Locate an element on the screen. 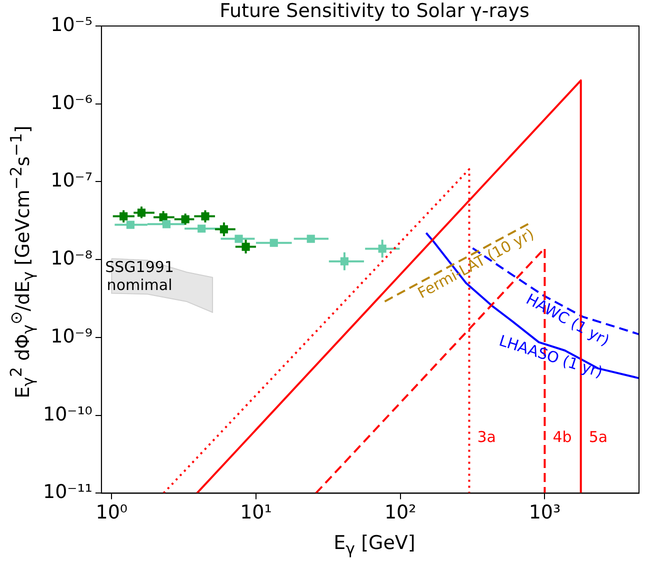 The image size is (645, 566). annotation: SSG1991 nomimal is located at coordinates (139, 276).